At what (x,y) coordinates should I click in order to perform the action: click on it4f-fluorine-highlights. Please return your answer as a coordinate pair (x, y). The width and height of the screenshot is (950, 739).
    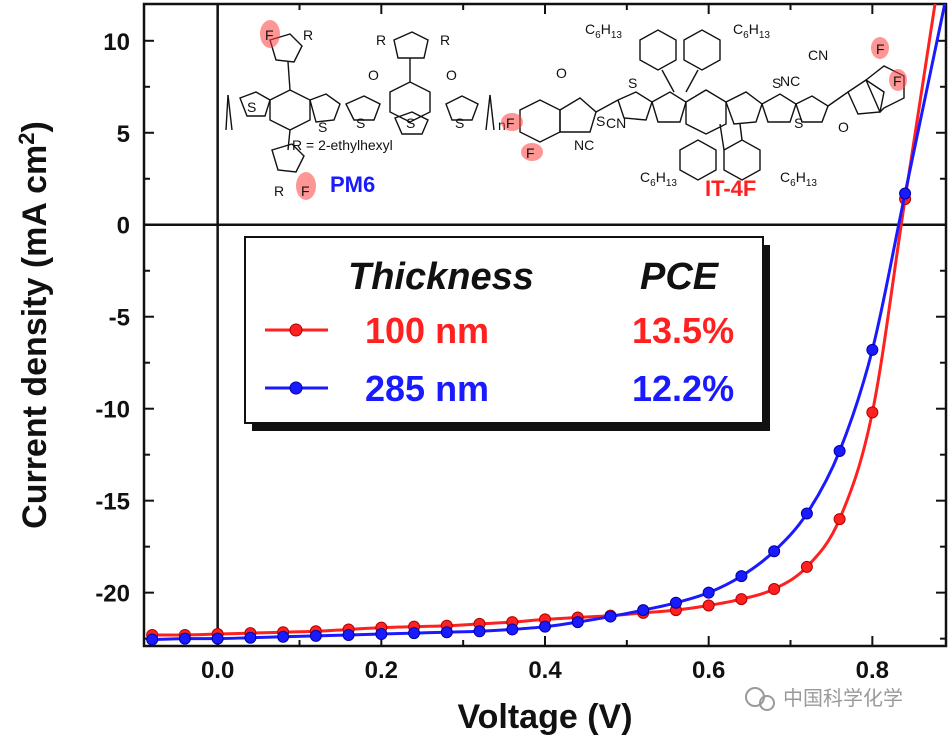
    Looking at the image, I should click on (704, 99).